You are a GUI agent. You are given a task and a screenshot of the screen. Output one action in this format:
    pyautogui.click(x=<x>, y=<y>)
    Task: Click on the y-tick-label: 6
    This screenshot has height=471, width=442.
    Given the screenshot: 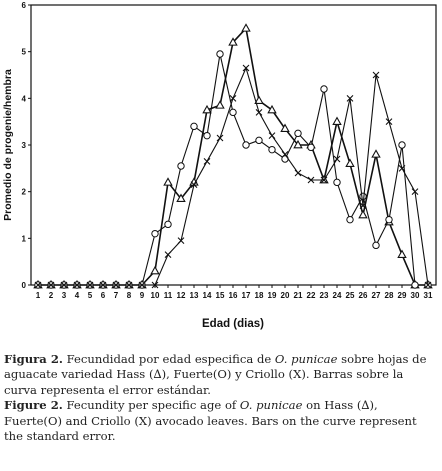 What is the action you would take?
    pyautogui.click(x=24, y=5)
    